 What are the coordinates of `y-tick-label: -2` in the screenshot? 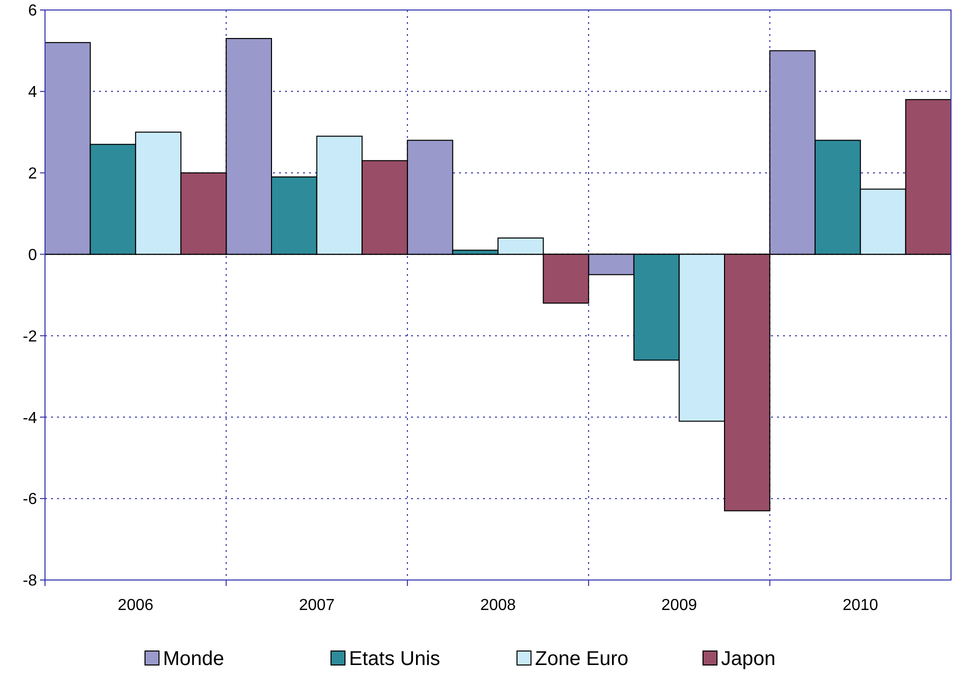 It's located at (30, 337).